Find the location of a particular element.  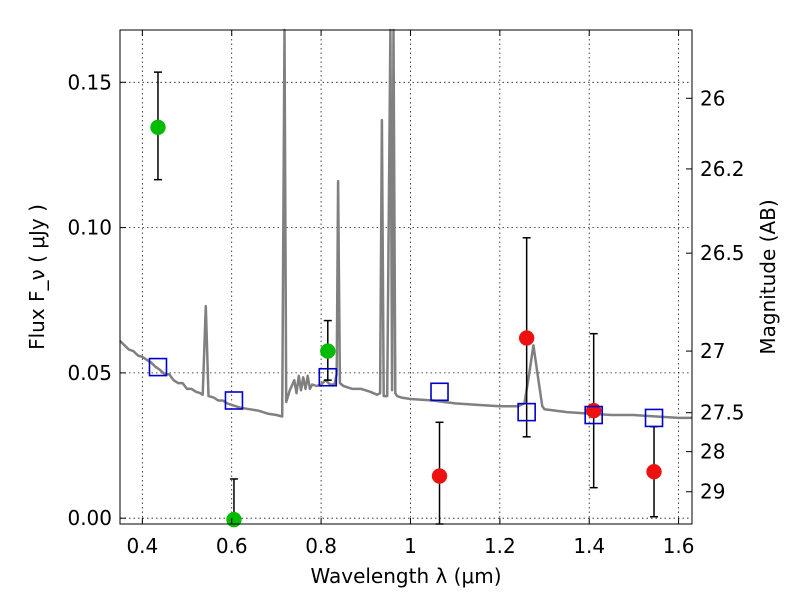

y-axis-title: Flux F_ν ( μJy ) is located at coordinates (37, 277).